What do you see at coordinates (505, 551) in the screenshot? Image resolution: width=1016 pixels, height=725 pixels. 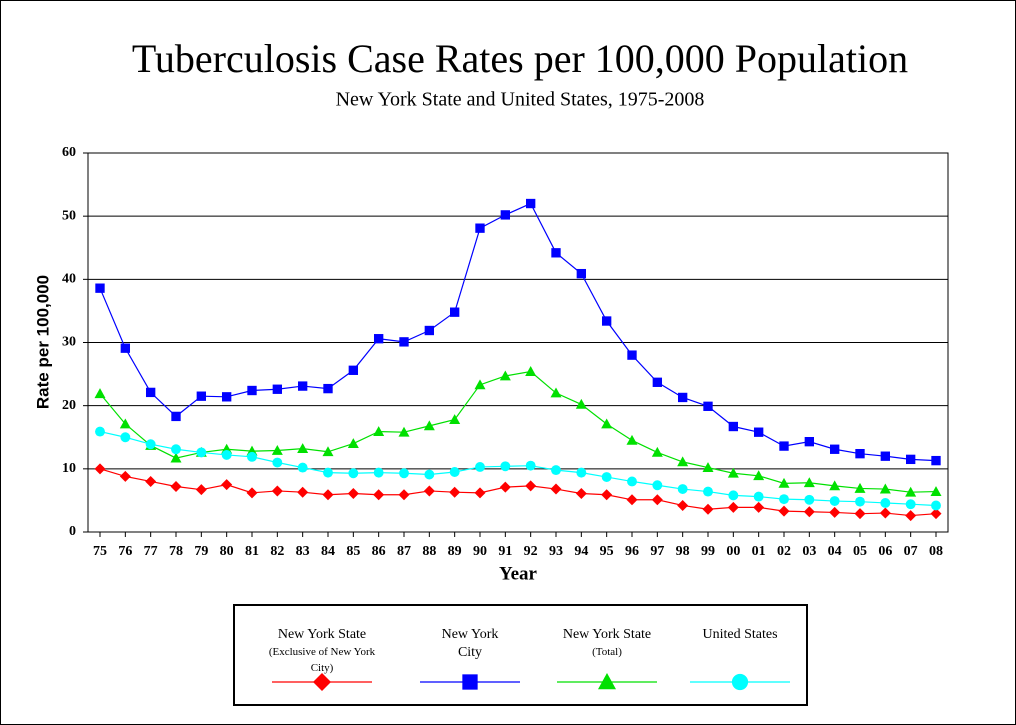 I see `x-tick-label: 91` at bounding box center [505, 551].